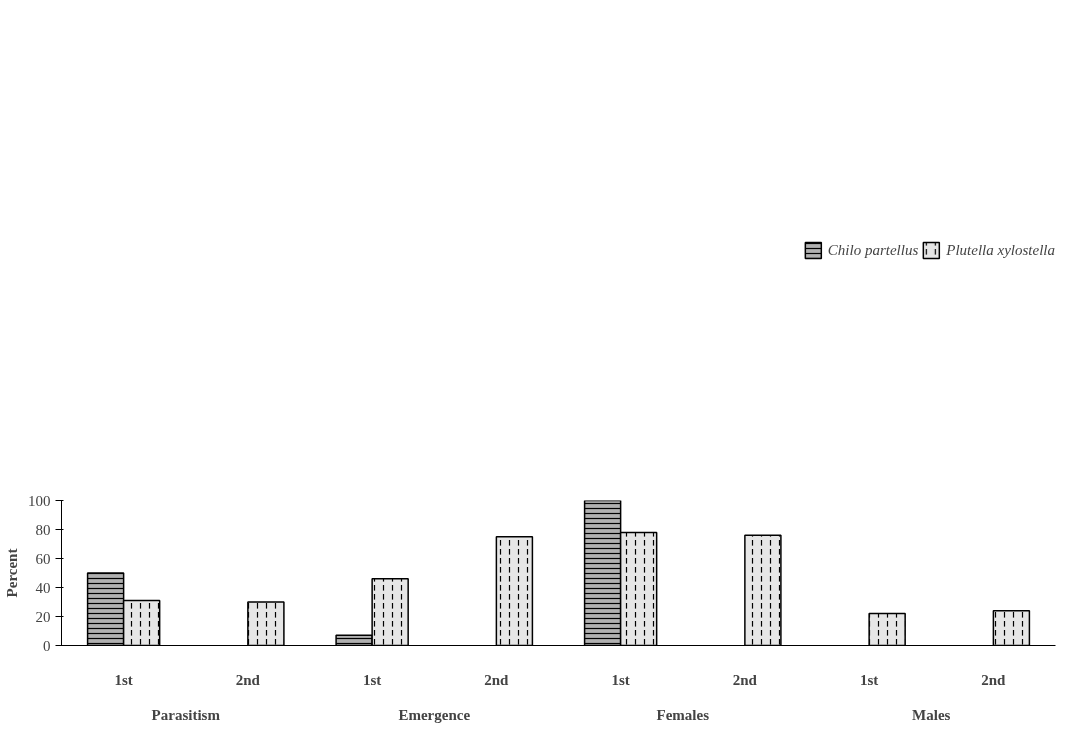  Describe the element at coordinates (43, 529) in the screenshot. I see `y-tick-label: 80` at that location.